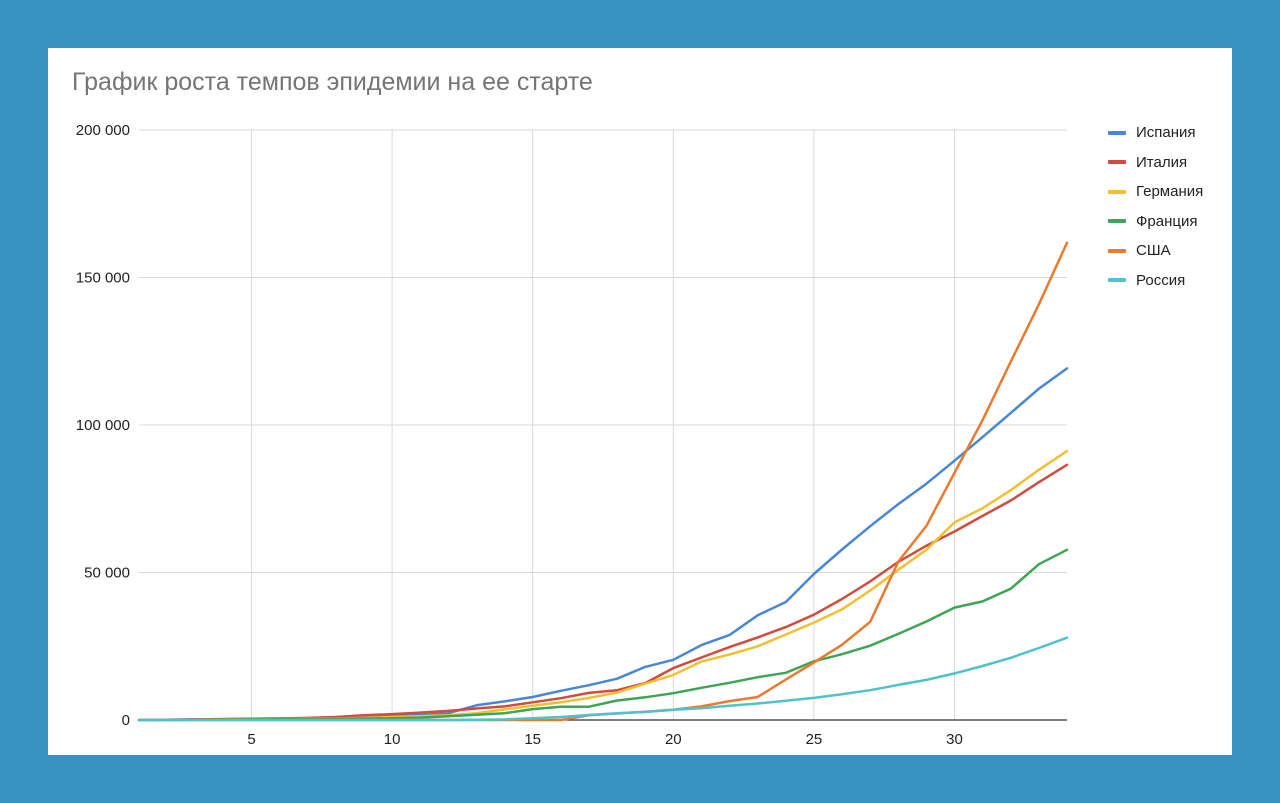  Describe the element at coordinates (103, 425) in the screenshot. I see `y-tick-label: 100 000` at that location.